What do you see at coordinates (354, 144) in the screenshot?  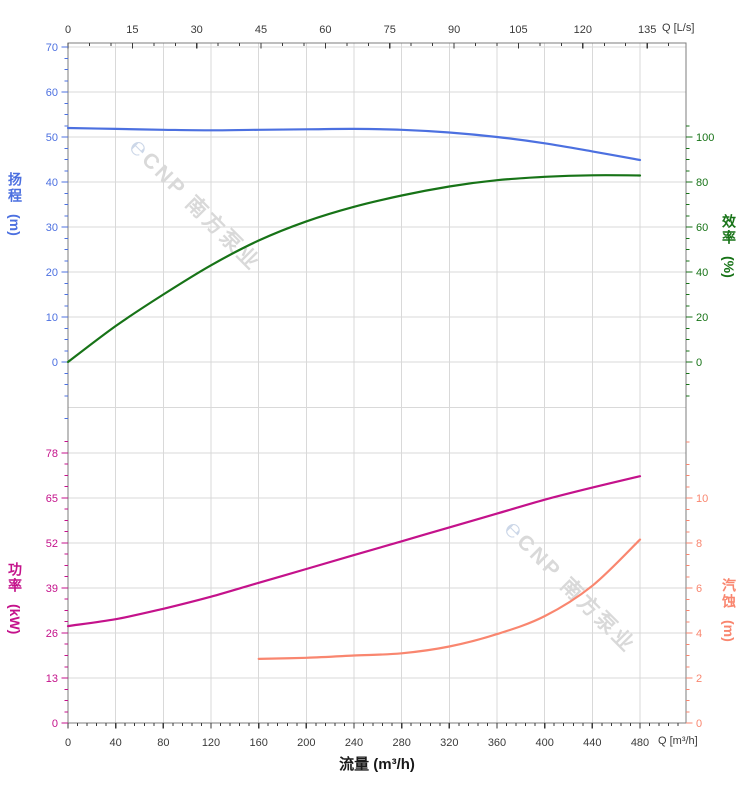 I see `head-curve` at bounding box center [354, 144].